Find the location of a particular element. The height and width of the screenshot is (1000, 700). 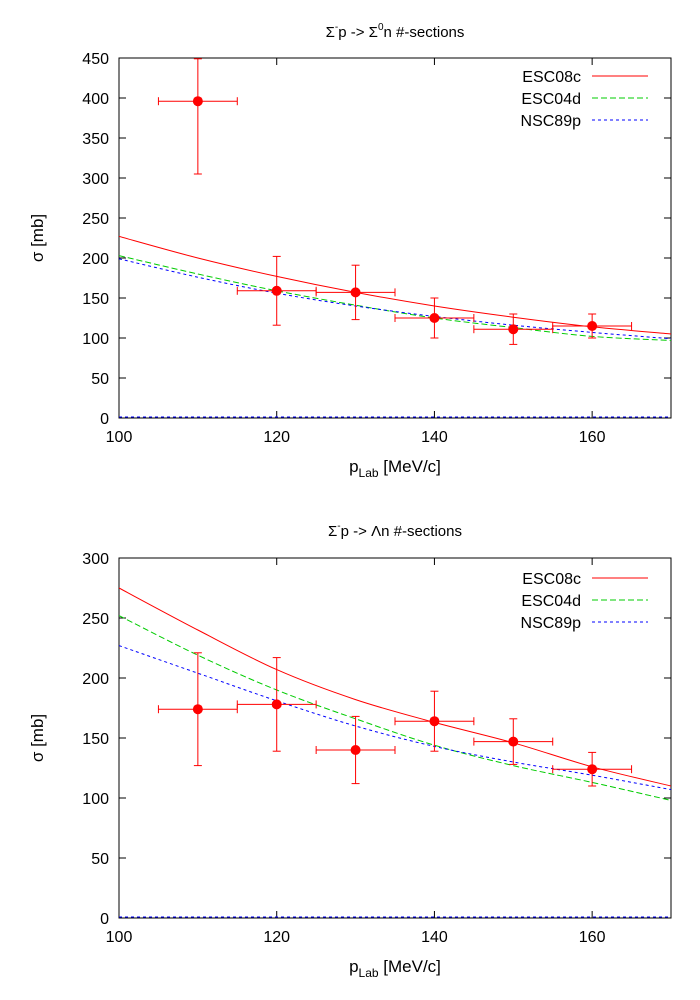

title-part: p -> Σ is located at coordinates (358, 32).